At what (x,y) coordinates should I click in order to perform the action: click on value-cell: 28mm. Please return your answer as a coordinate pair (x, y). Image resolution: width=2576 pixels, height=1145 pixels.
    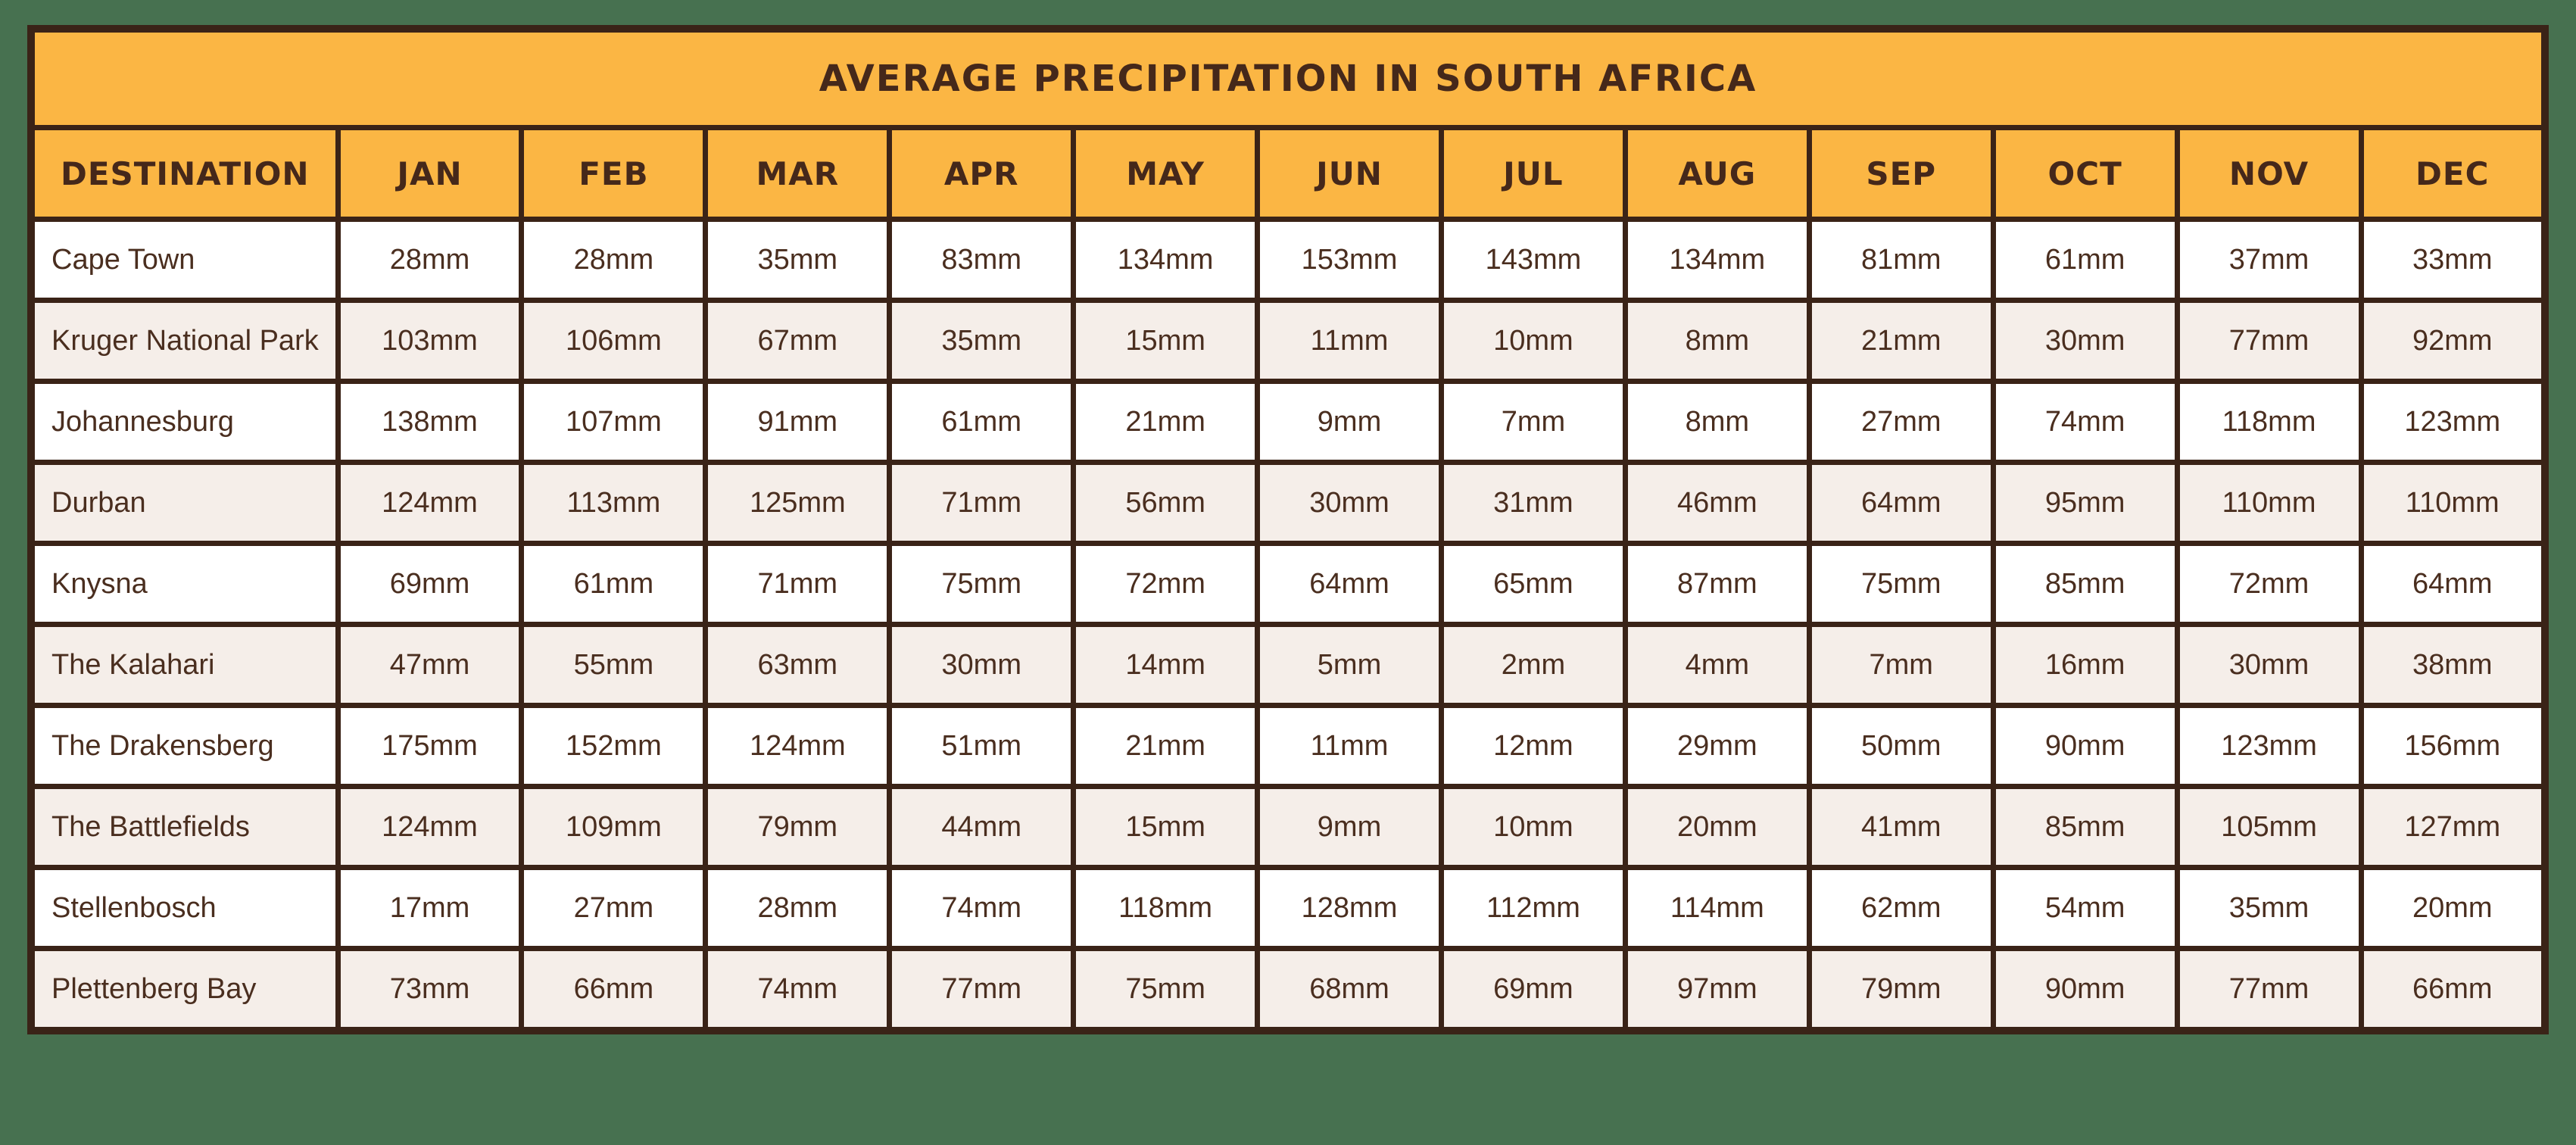
    Looking at the image, I should click on (430, 260).